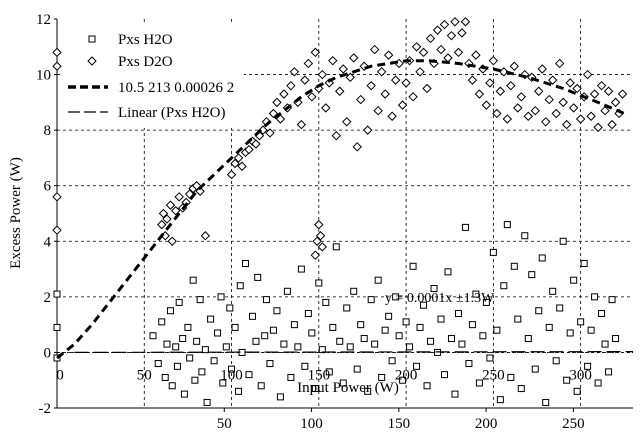 The width and height of the screenshot is (641, 435). What do you see at coordinates (92, 39) in the screenshot?
I see `legend-marker-square` at bounding box center [92, 39].